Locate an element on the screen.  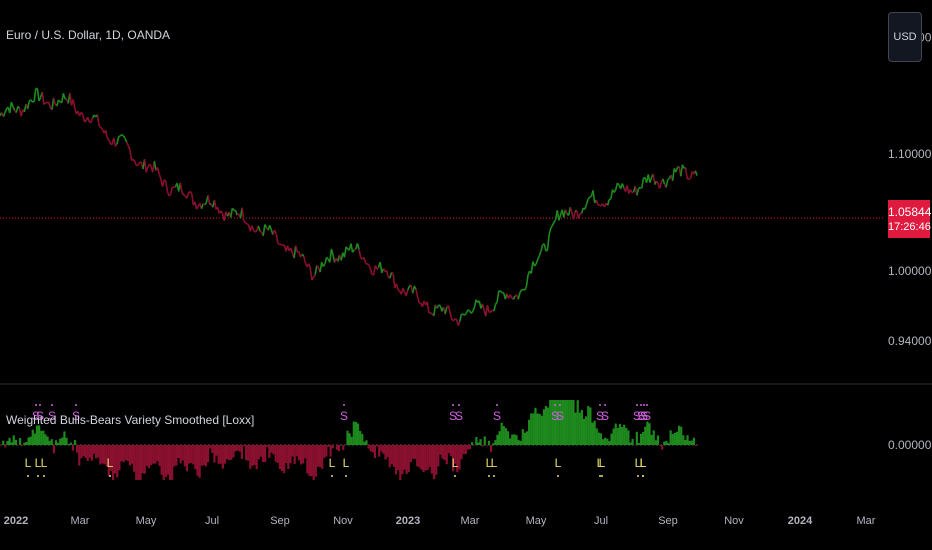
signal-short-label: S is located at coordinates (40, 416).